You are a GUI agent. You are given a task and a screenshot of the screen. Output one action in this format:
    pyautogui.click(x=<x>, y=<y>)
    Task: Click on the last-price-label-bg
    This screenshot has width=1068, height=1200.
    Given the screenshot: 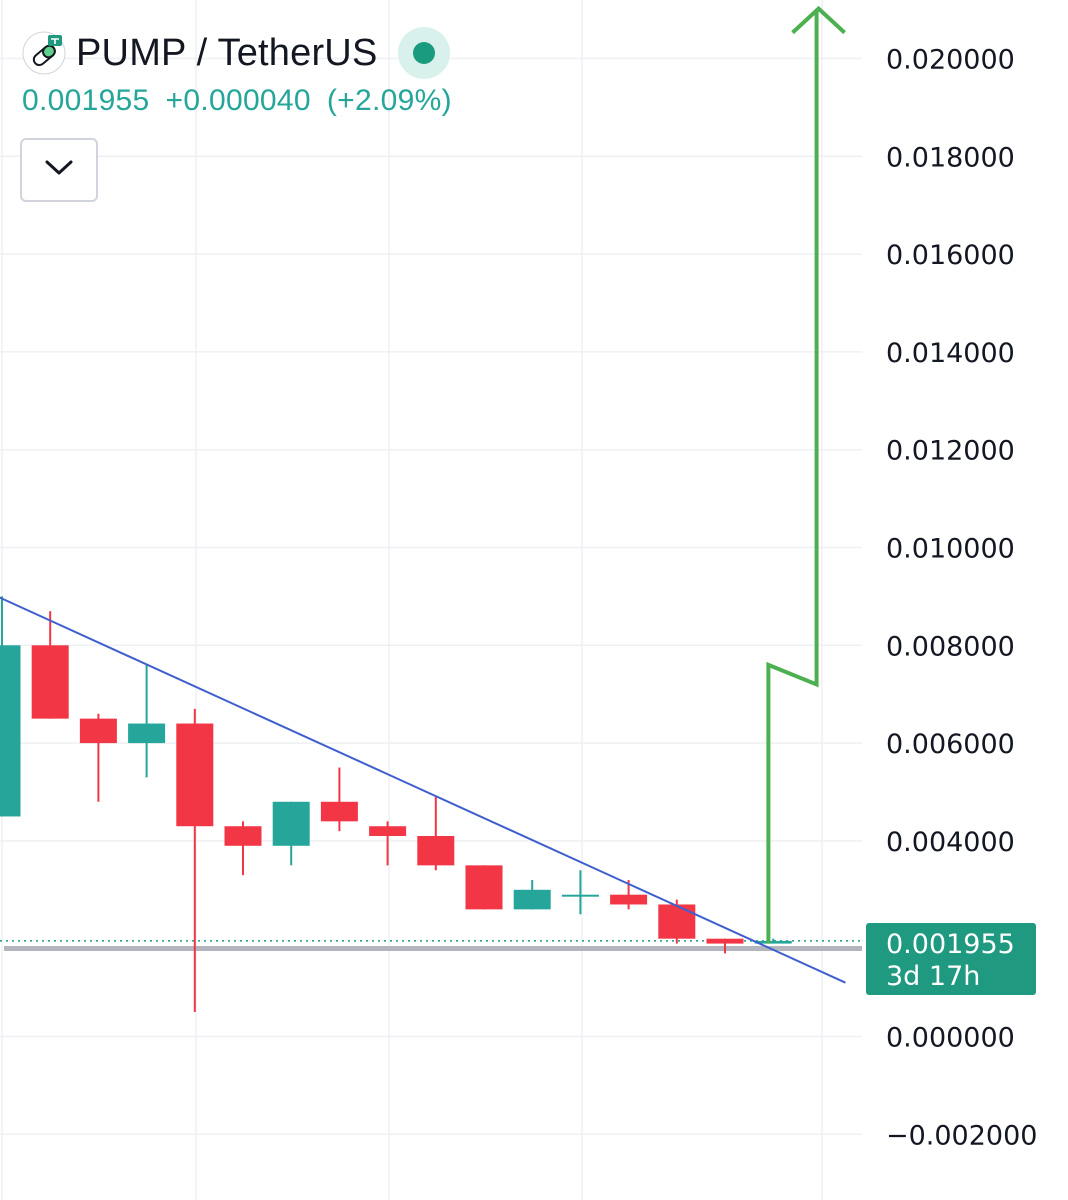 What is the action you would take?
    pyautogui.click(x=951, y=959)
    